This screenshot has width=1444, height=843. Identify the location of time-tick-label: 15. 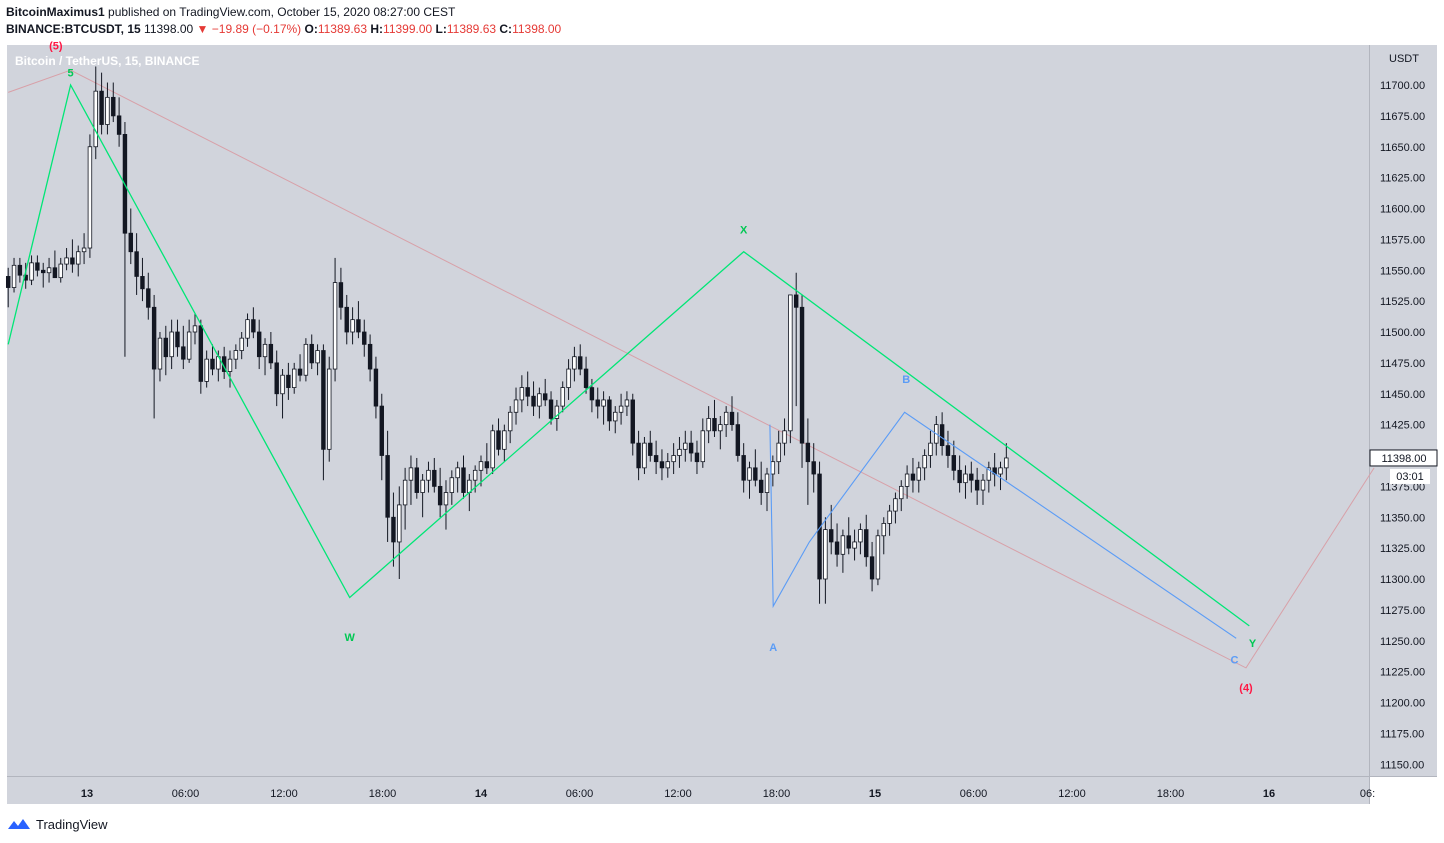
(875, 794).